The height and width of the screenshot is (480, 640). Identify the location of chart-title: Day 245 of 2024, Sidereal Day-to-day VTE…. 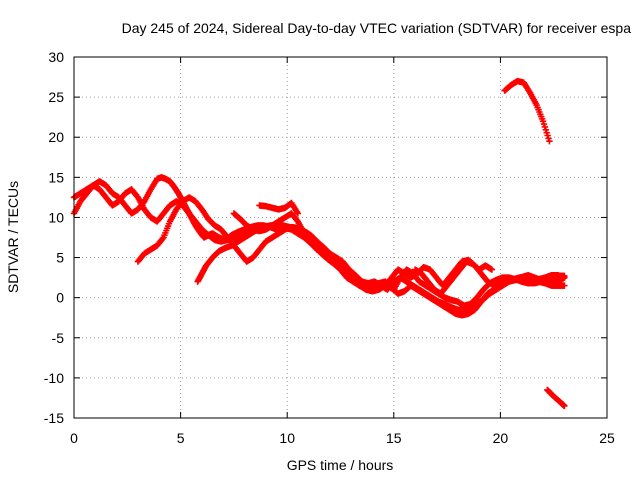
(377, 28).